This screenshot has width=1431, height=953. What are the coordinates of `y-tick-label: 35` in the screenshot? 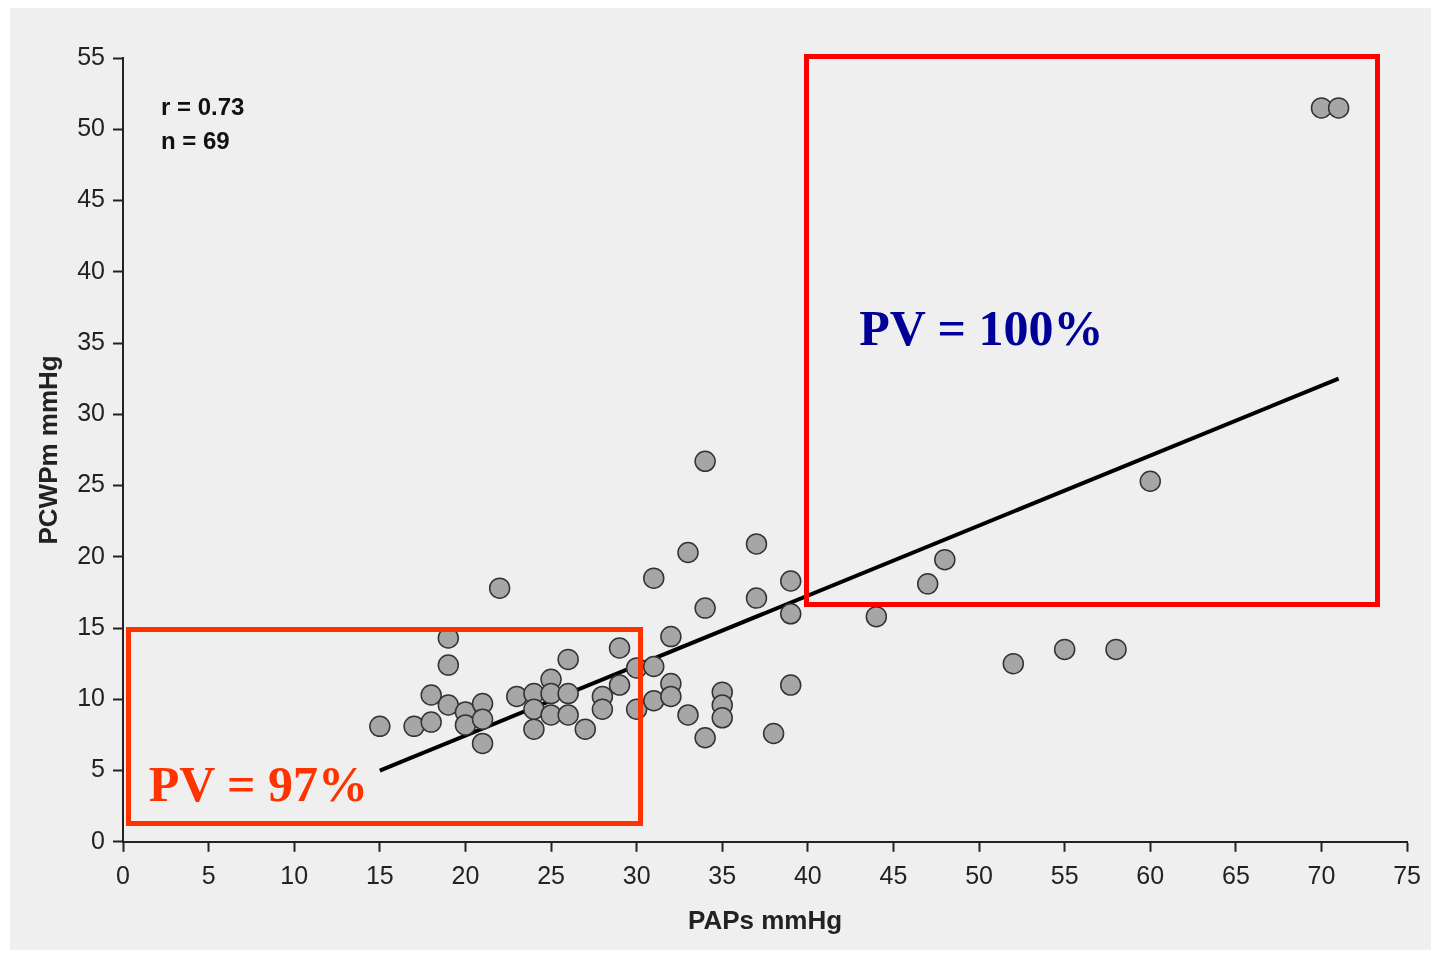 It's located at (91, 340).